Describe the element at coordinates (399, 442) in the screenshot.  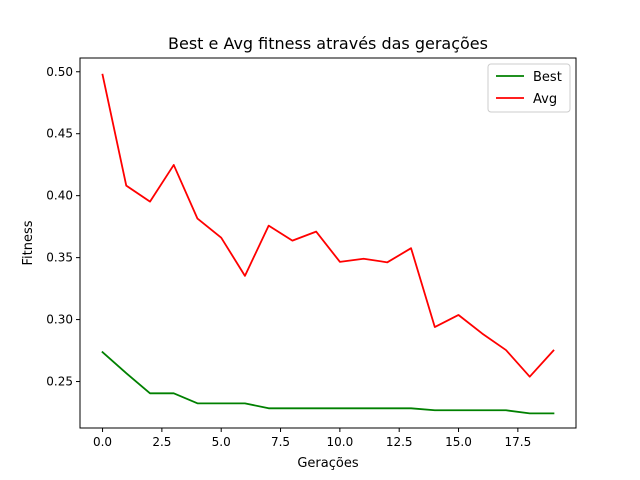
I see `x-tick-label: 12.5` at that location.